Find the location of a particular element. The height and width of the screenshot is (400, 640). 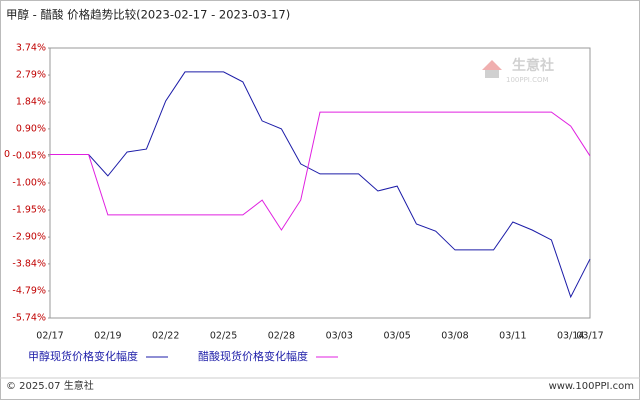

x-tick-label: 03/11 is located at coordinates (512, 336).